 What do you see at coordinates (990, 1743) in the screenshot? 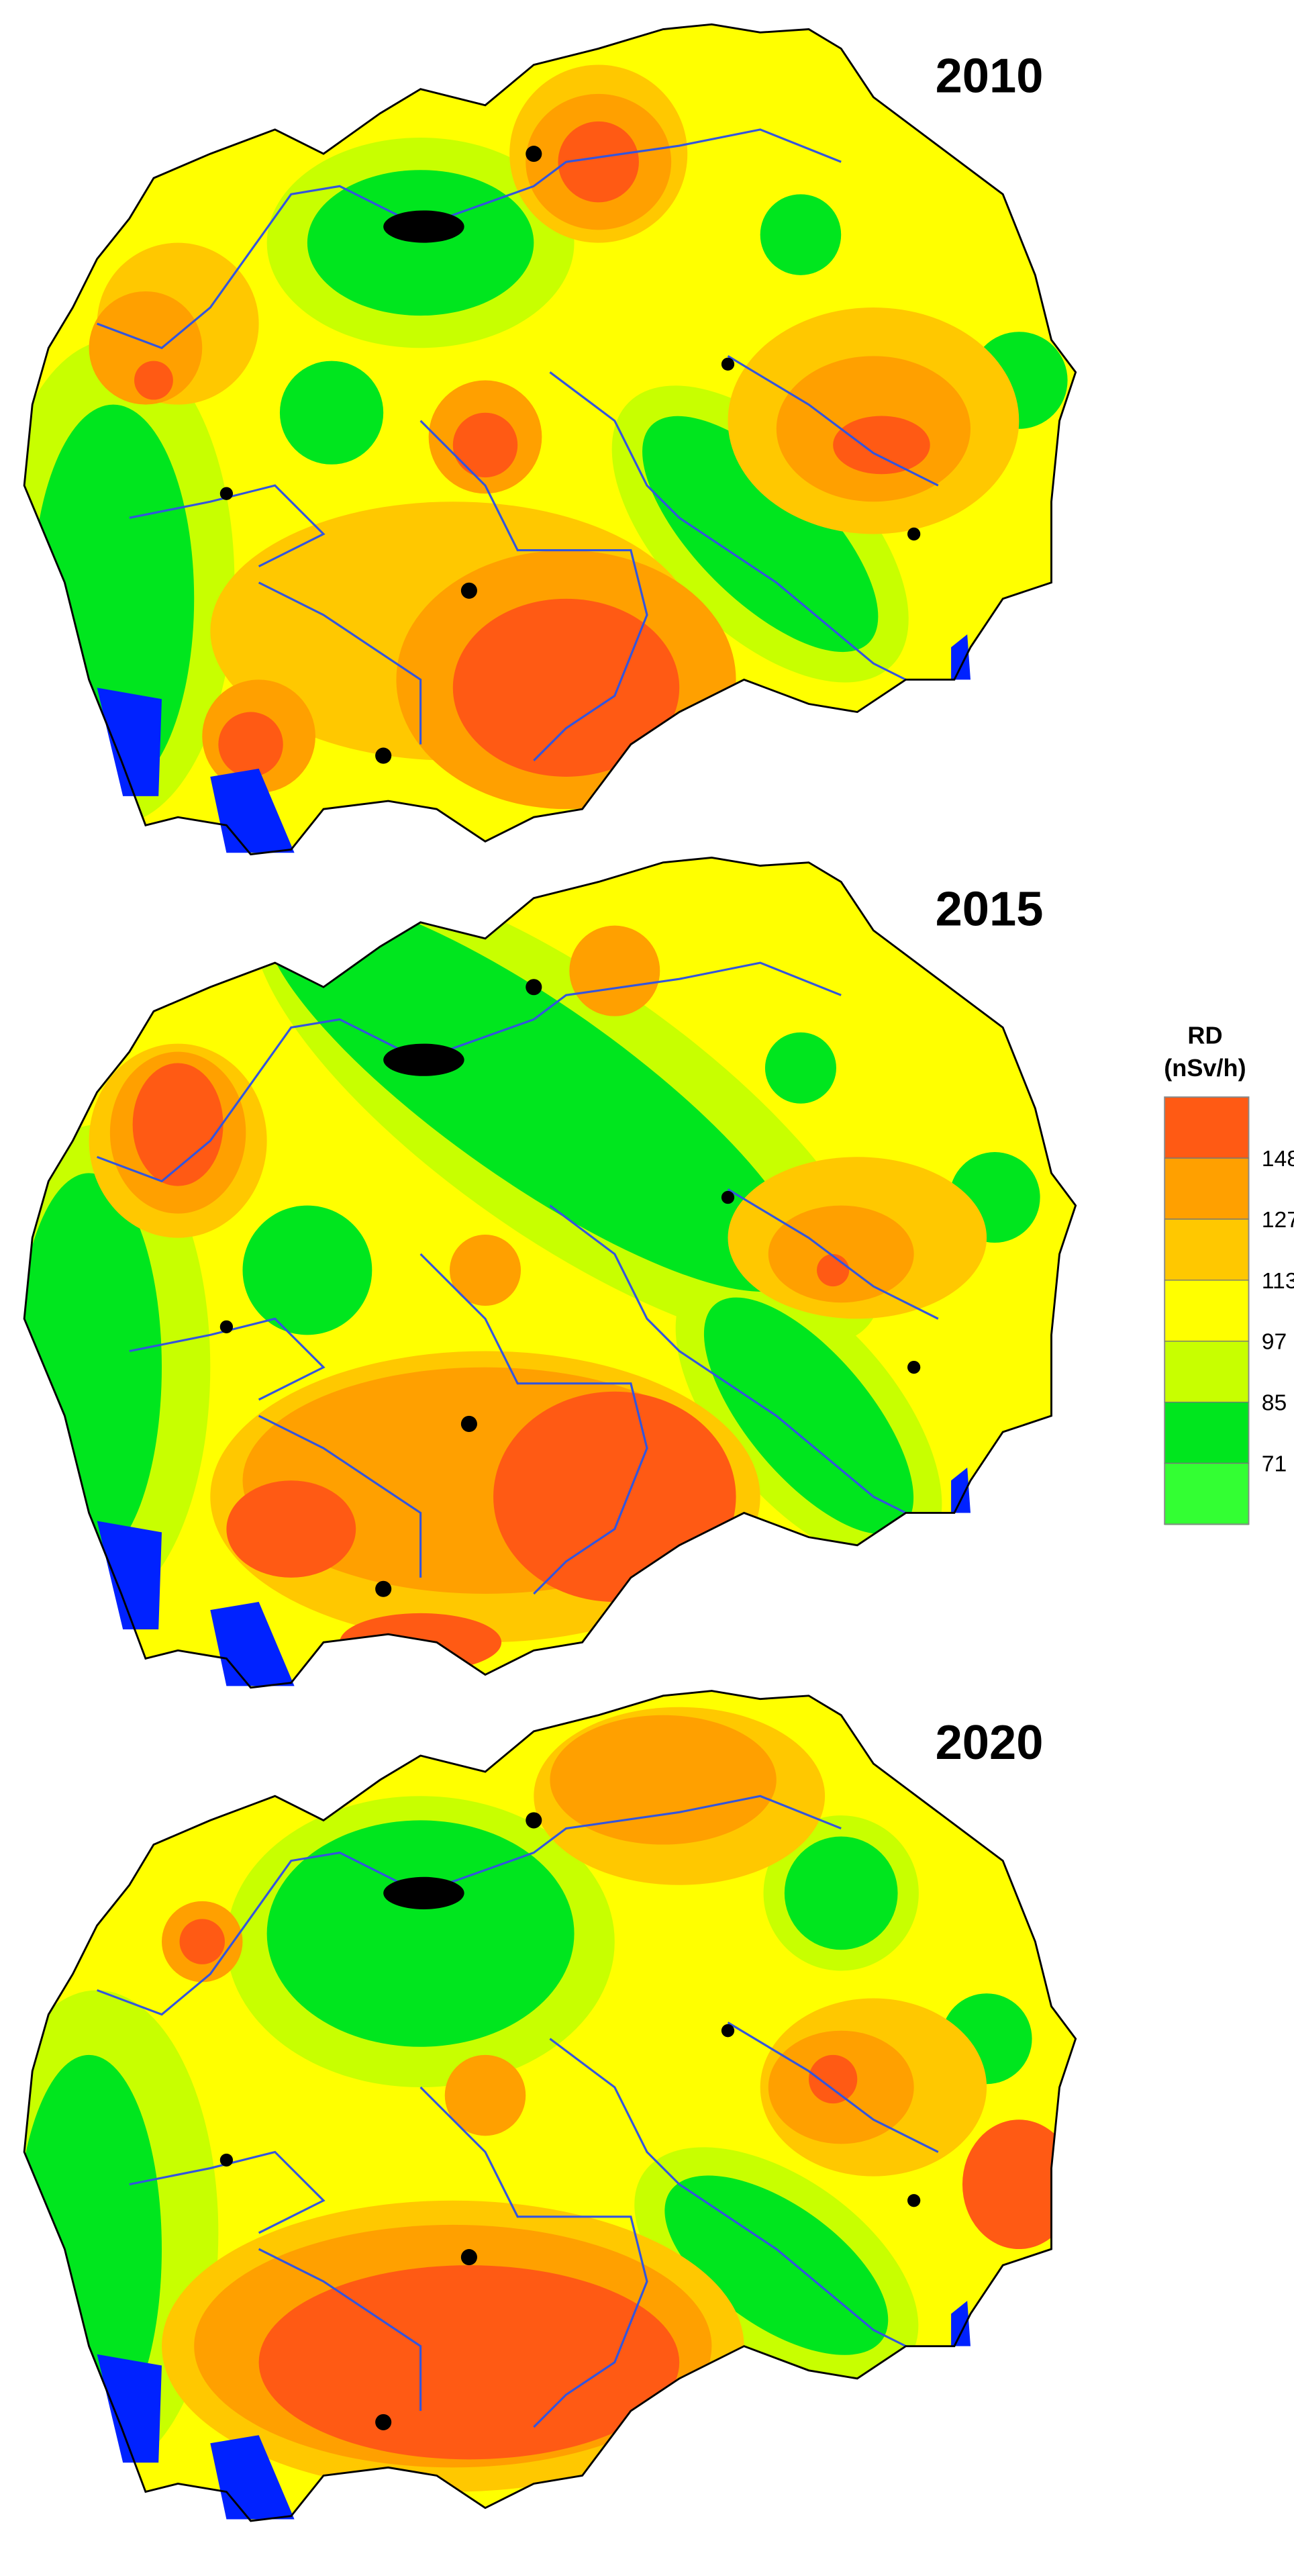
I see `map-title: 2020` at bounding box center [990, 1743].